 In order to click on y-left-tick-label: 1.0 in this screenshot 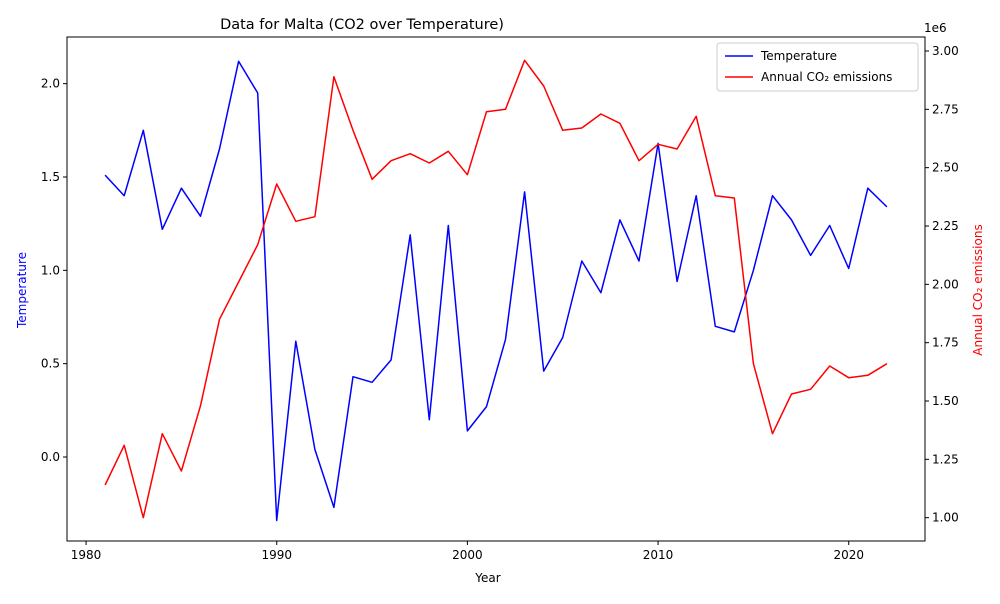, I will do `click(50, 270)`.